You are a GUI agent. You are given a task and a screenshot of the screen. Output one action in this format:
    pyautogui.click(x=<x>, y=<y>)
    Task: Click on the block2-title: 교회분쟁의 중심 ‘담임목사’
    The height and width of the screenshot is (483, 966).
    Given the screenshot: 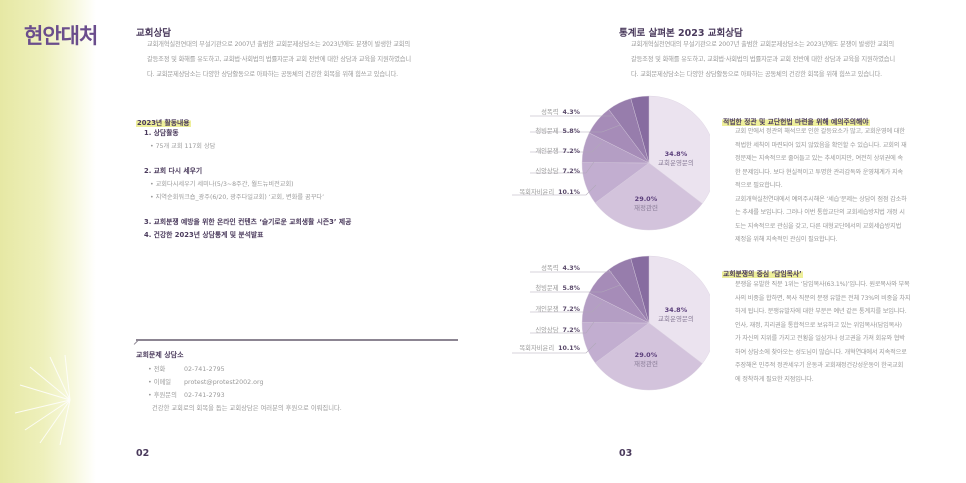 What is the action you would take?
    pyautogui.click(x=762, y=273)
    